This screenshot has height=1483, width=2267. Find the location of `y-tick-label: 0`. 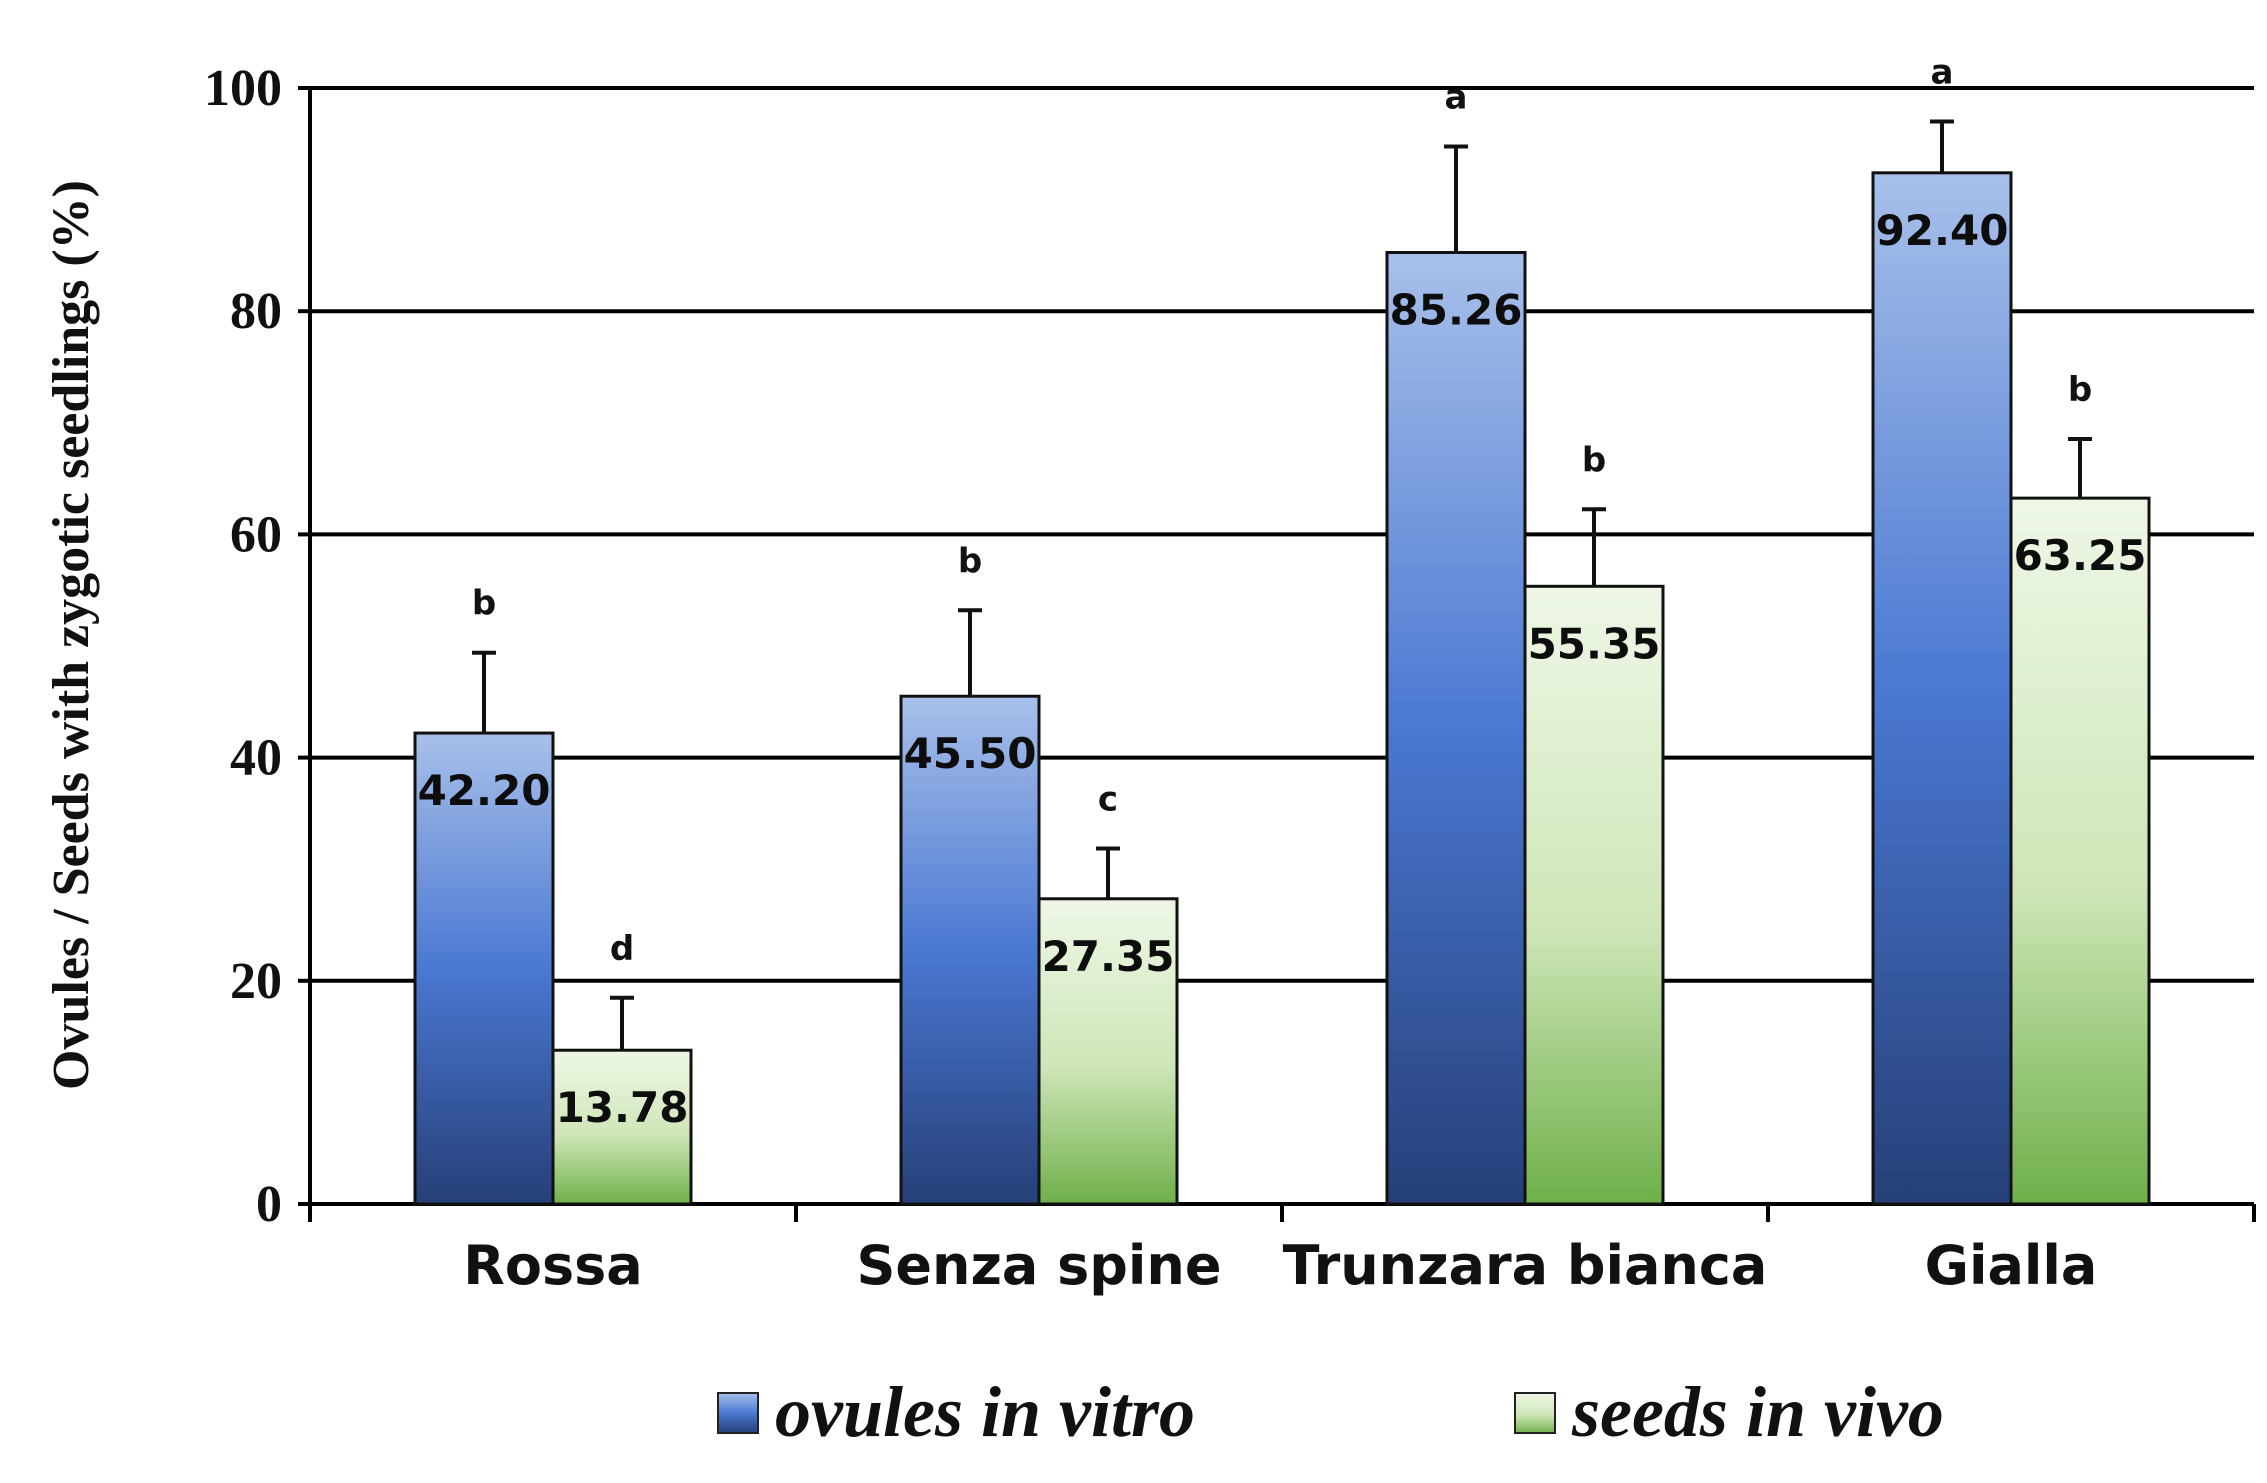

y-tick-label: 0 is located at coordinates (269, 1204).